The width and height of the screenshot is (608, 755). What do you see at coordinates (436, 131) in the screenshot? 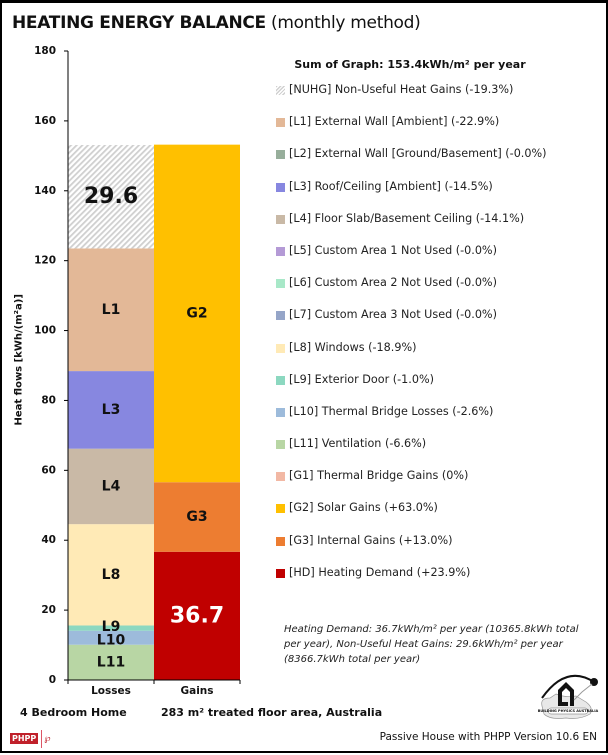
I see `legend-item-l1: [L1] External Wall [Ambient] (-22.9%)` at bounding box center [436, 131].